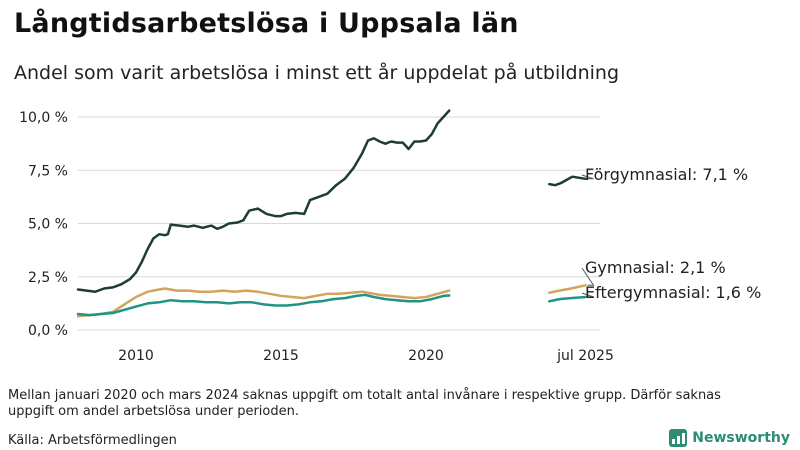 The width and height of the screenshot is (800, 450). Describe the element at coordinates (48, 331) in the screenshot. I see `y-tick-label: 0,0 %` at that location.